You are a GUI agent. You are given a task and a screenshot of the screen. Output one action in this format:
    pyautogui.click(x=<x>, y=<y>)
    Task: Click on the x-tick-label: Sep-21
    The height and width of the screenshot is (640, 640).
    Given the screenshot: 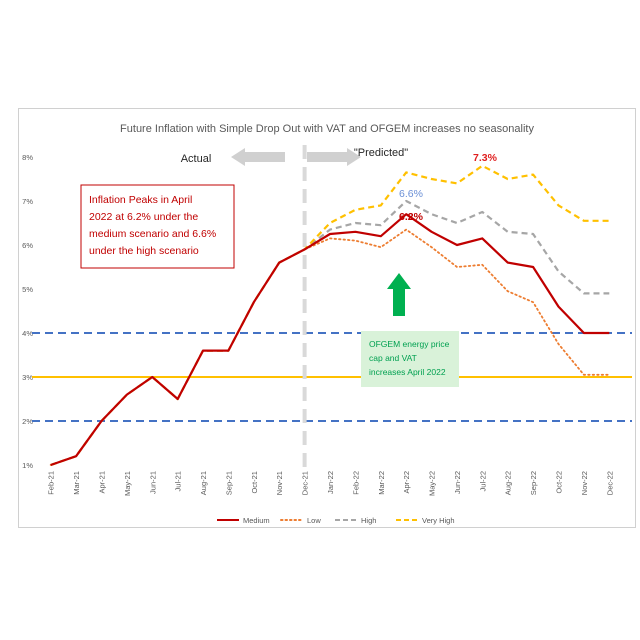 What is the action you would take?
    pyautogui.click(x=228, y=483)
    